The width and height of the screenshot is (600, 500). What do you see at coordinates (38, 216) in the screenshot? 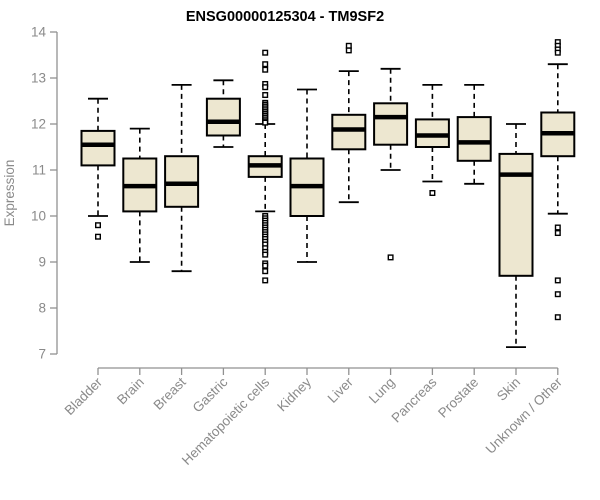
I see `y-tick-label: 10` at bounding box center [38, 216].